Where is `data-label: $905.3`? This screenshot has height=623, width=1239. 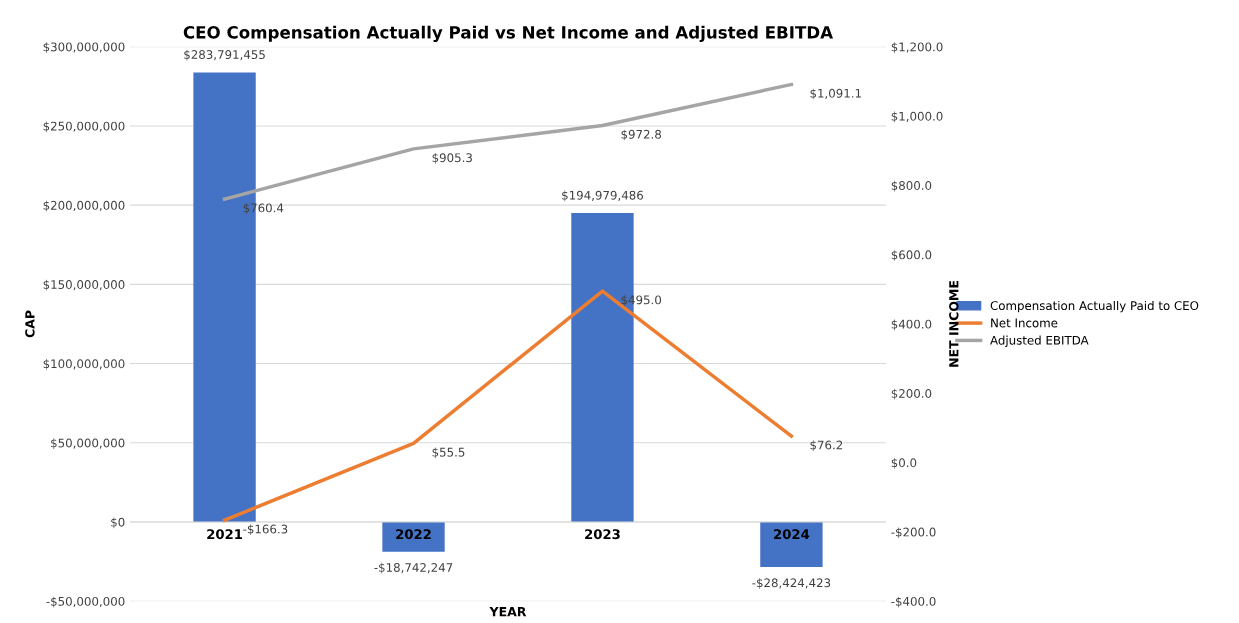
data-label: $905.3 is located at coordinates (452, 158).